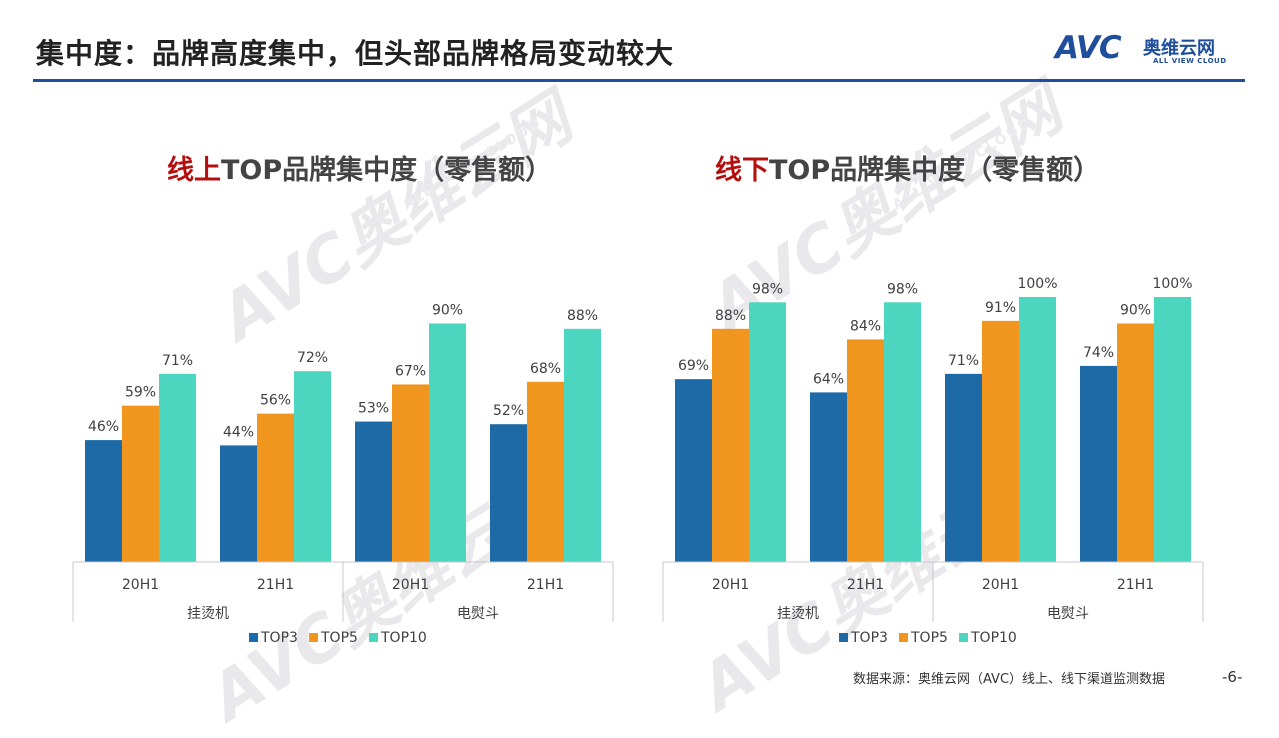  Describe the element at coordinates (373, 409) in the screenshot. I see `data-label: 53%` at that location.